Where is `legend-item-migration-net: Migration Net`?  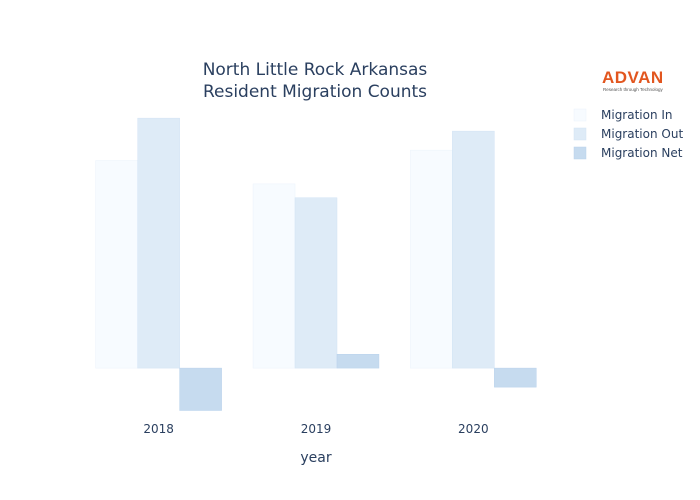 legend-item-migration-net: Migration Net is located at coordinates (628, 153).